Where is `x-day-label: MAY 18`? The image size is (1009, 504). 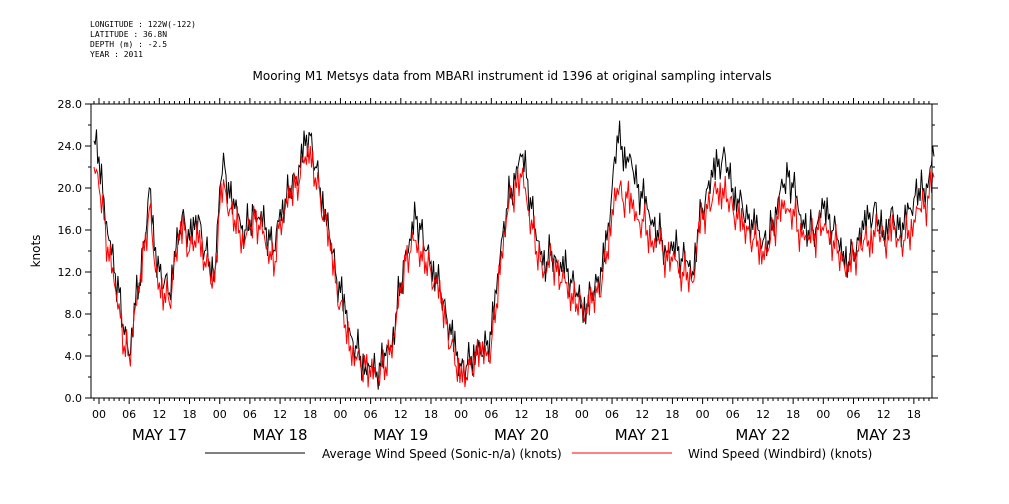
x-day-label: MAY 18 is located at coordinates (280, 435).